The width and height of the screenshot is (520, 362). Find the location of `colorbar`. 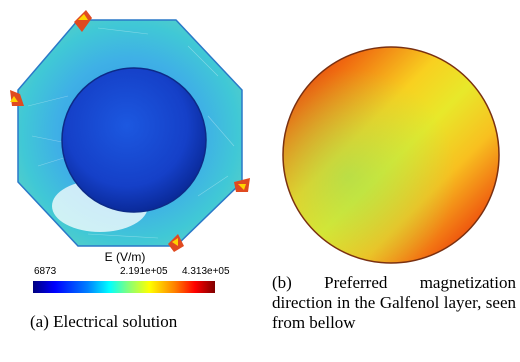

colorbar is located at coordinates (124, 287).